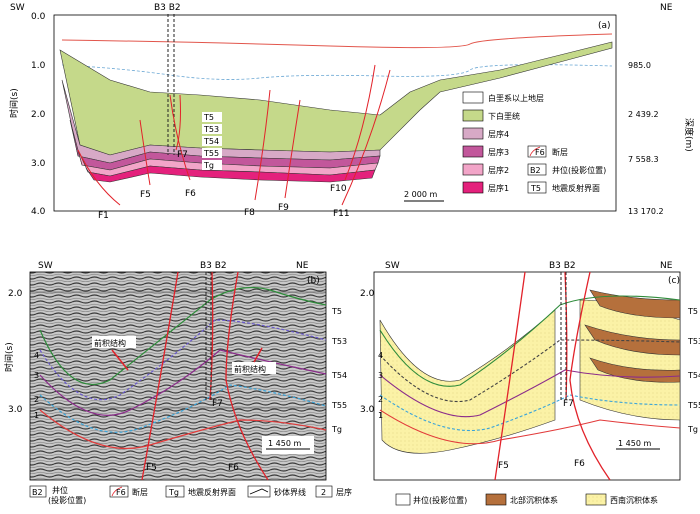 The image size is (700, 514). Describe the element at coordinates (540, 152) in the screenshot. I see `legend-fault-tag: F6` at that location.